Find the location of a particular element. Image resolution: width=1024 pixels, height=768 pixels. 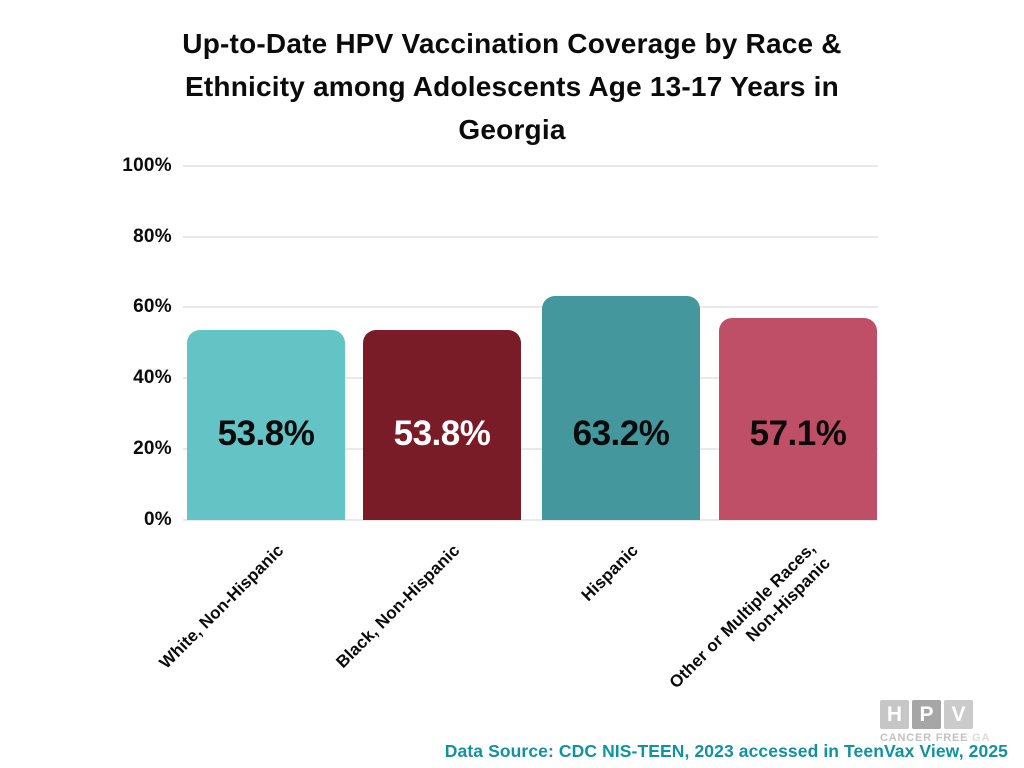

bar-other-multiple-races is located at coordinates (798, 418).